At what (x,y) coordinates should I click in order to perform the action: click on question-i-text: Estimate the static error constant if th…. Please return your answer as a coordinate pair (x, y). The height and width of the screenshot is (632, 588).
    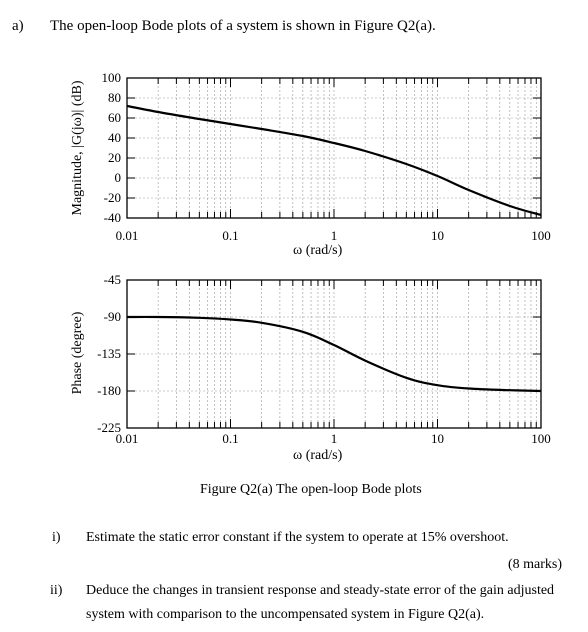
    Looking at the image, I should click on (297, 537).